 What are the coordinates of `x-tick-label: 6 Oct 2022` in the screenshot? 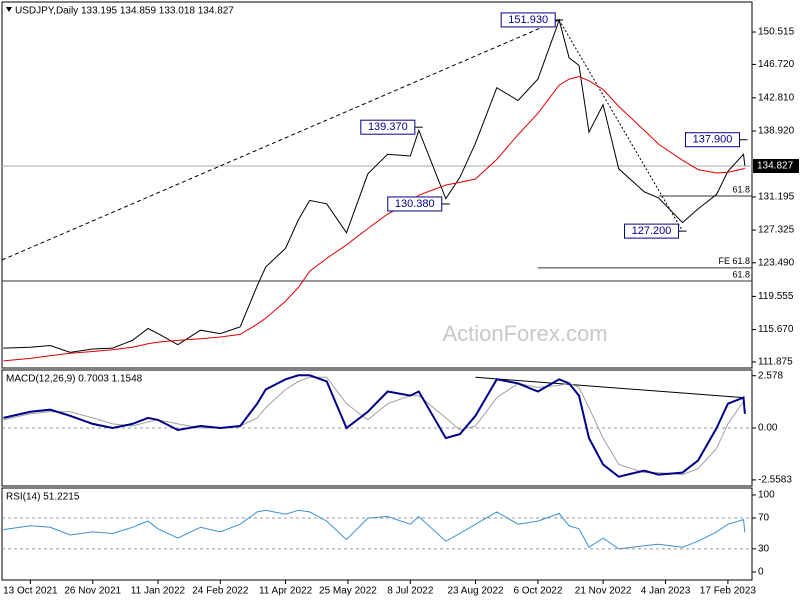 It's located at (537, 591).